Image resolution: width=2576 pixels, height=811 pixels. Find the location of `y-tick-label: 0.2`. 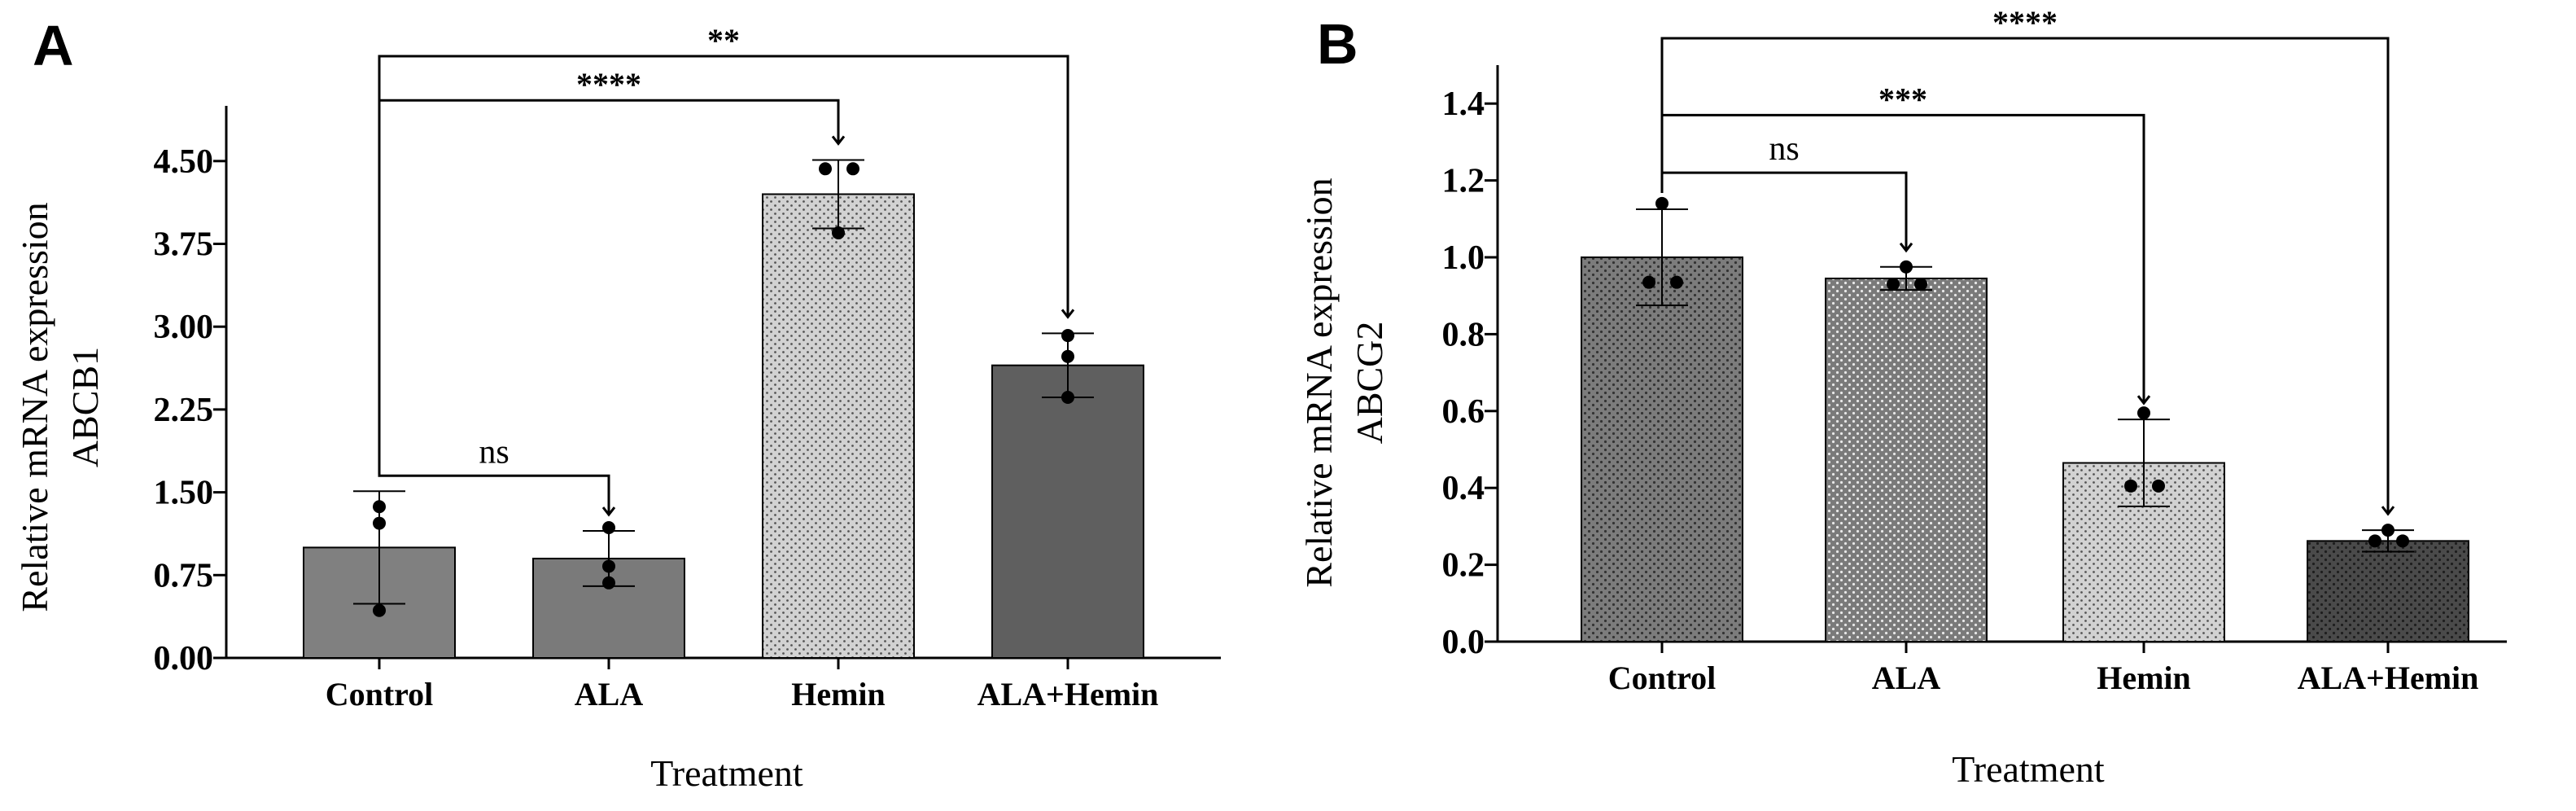

y-tick-label: 0.2 is located at coordinates (1463, 566).